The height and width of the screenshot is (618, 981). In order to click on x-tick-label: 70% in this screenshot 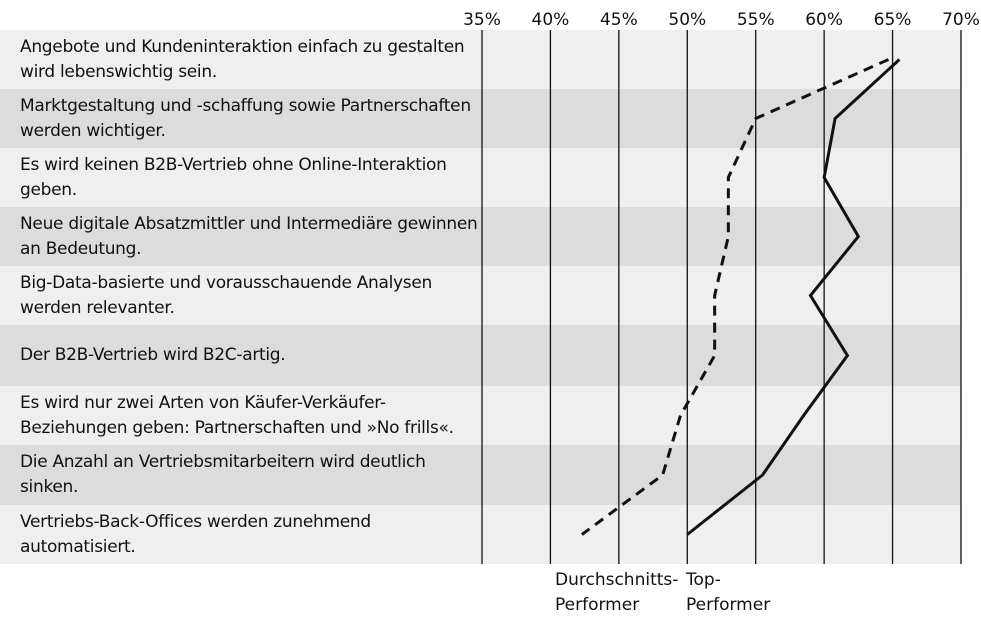, I will do `click(961, 20)`.